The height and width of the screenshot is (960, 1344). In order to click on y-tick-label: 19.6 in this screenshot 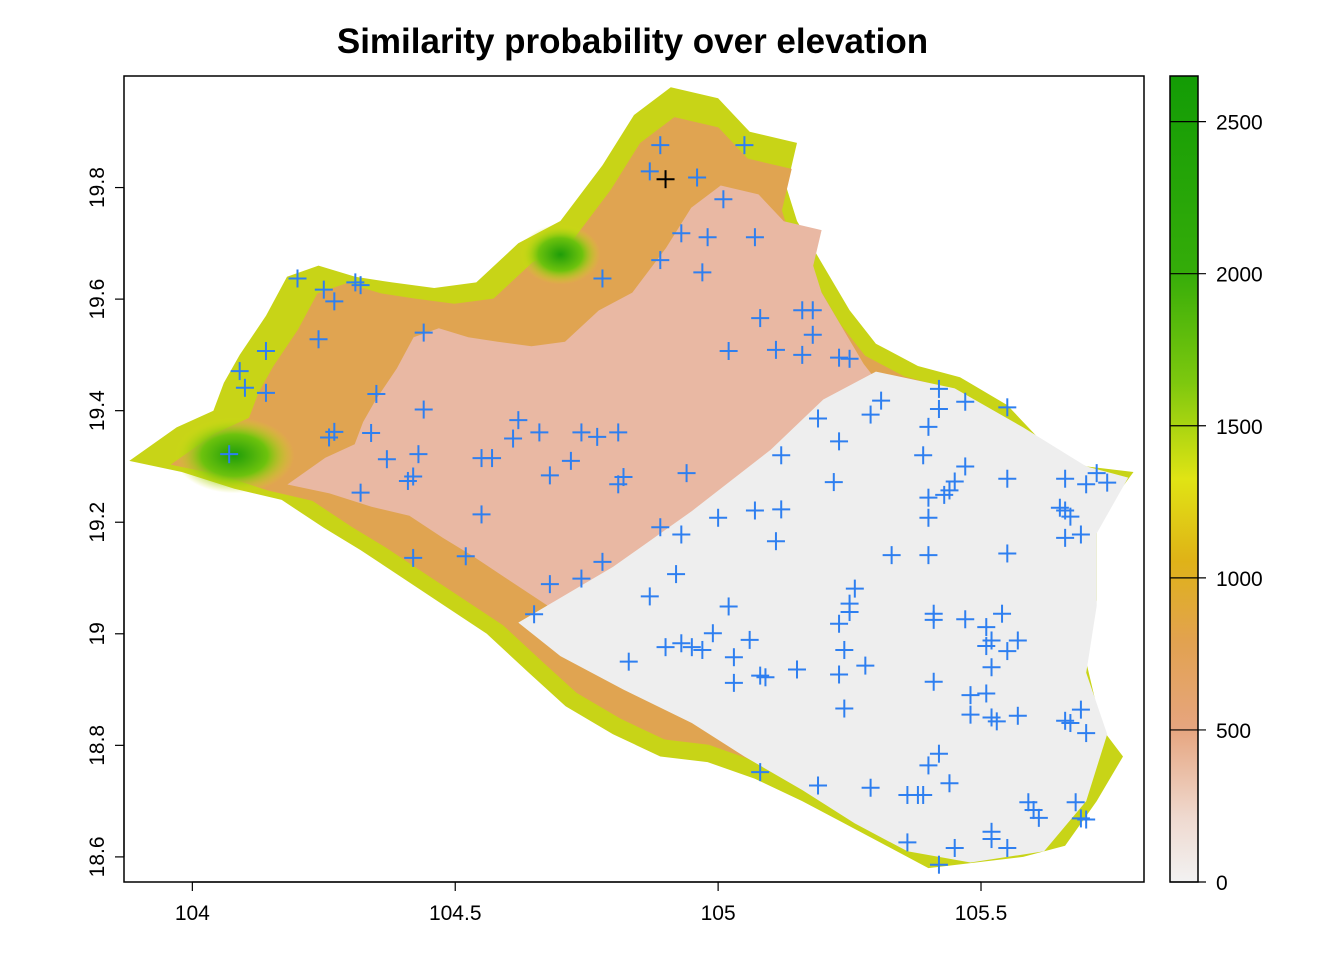, I will do `click(97, 299)`.